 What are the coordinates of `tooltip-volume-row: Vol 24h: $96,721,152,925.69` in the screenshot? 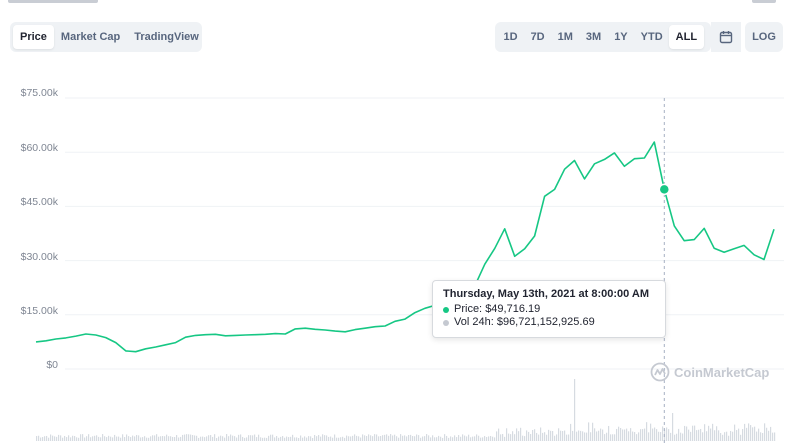 It's located at (549, 322).